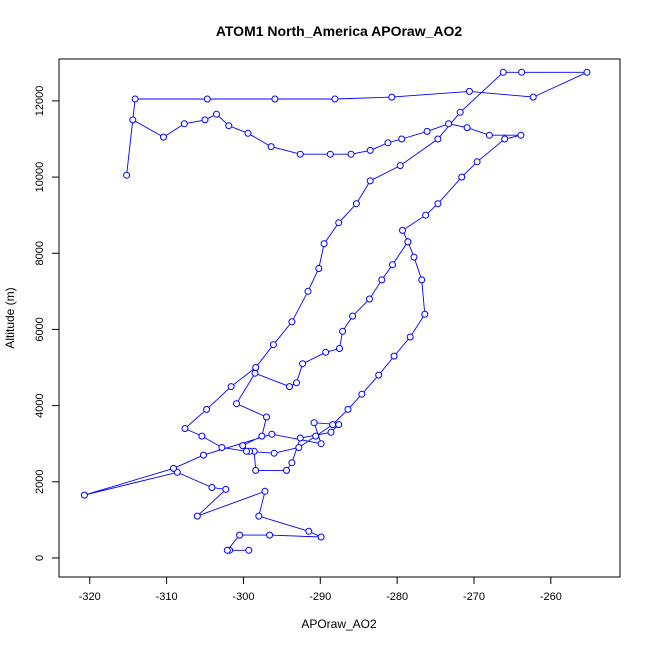  Describe the element at coordinates (40, 405) in the screenshot. I see `y-tick-label: 4000` at that location.